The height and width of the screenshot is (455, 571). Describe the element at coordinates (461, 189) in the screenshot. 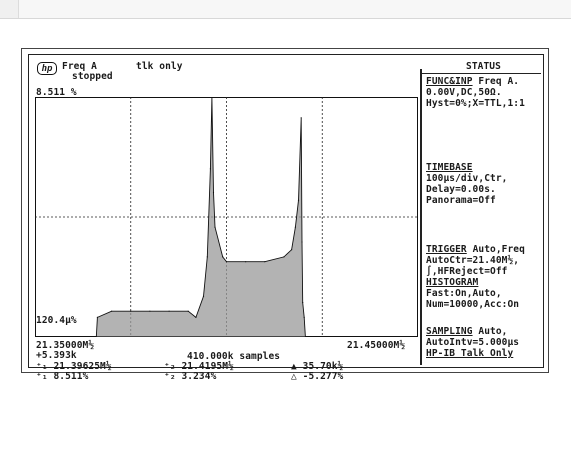

I see `timebase-line2: Delay=0.00s.` at that location.